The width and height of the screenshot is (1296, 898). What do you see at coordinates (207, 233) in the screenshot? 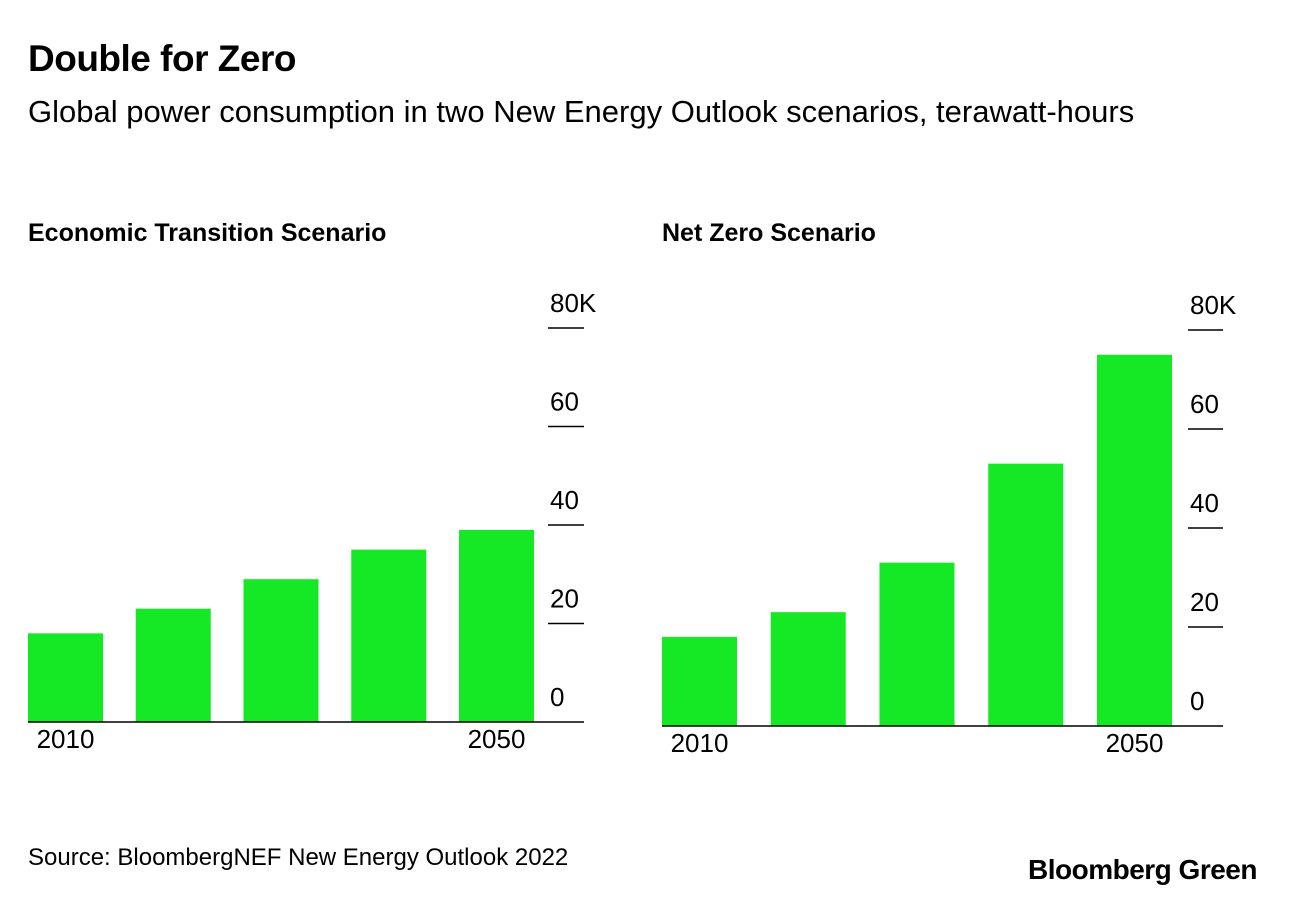
I see `chart-title: Economic Transition Scenario` at bounding box center [207, 233].